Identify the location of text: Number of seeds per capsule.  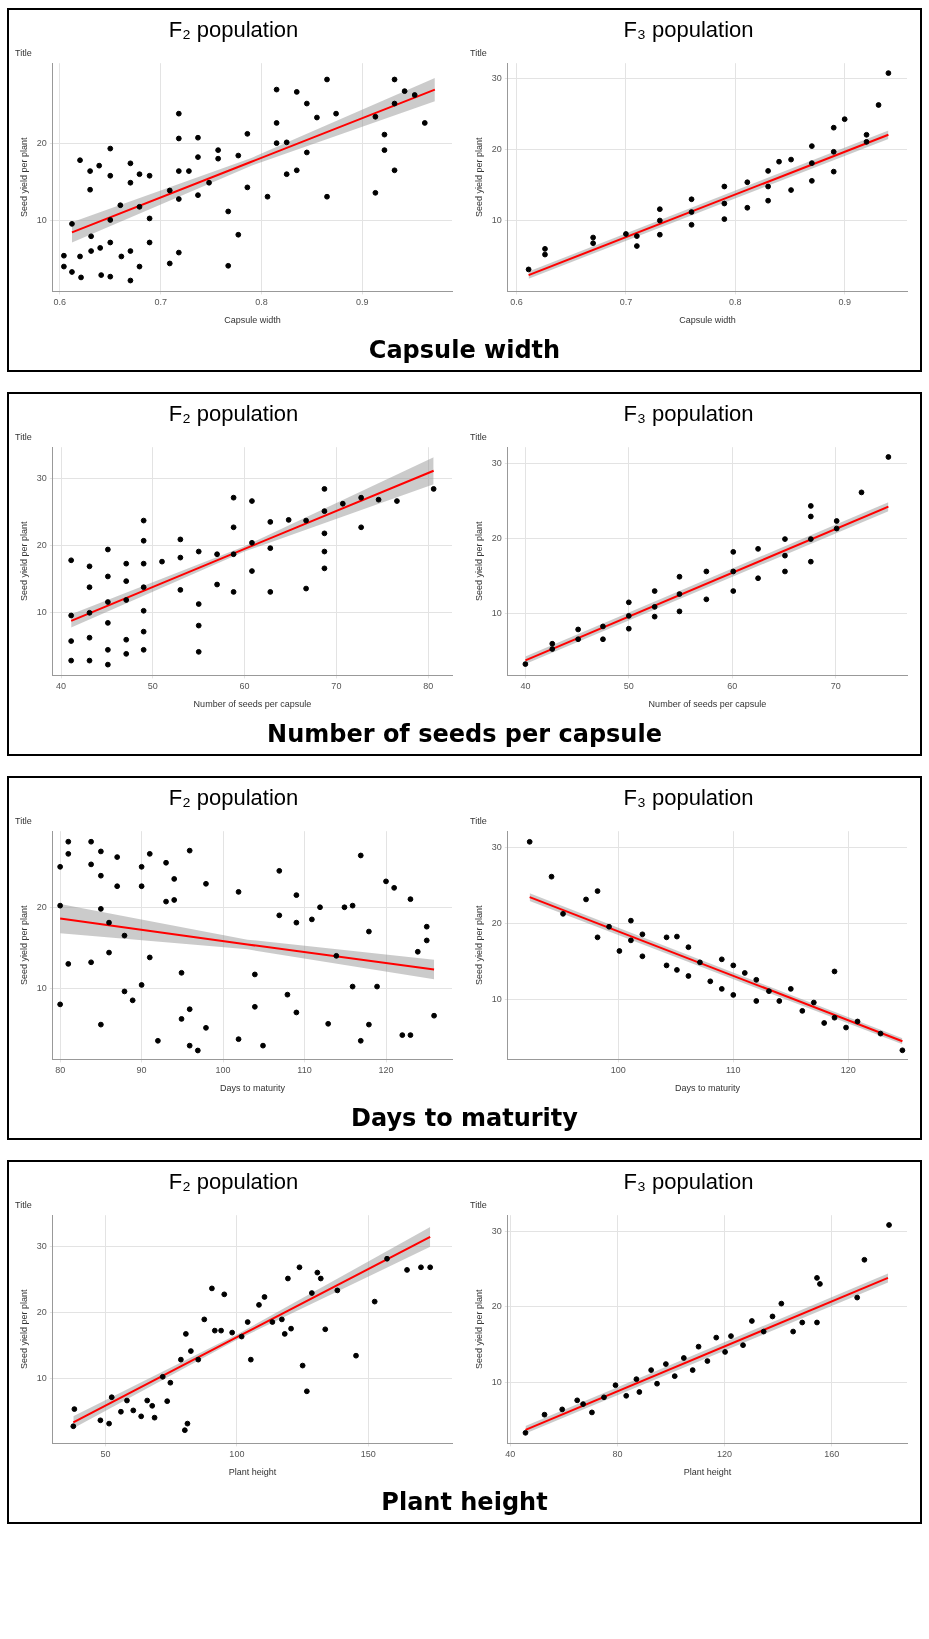
(464, 734).